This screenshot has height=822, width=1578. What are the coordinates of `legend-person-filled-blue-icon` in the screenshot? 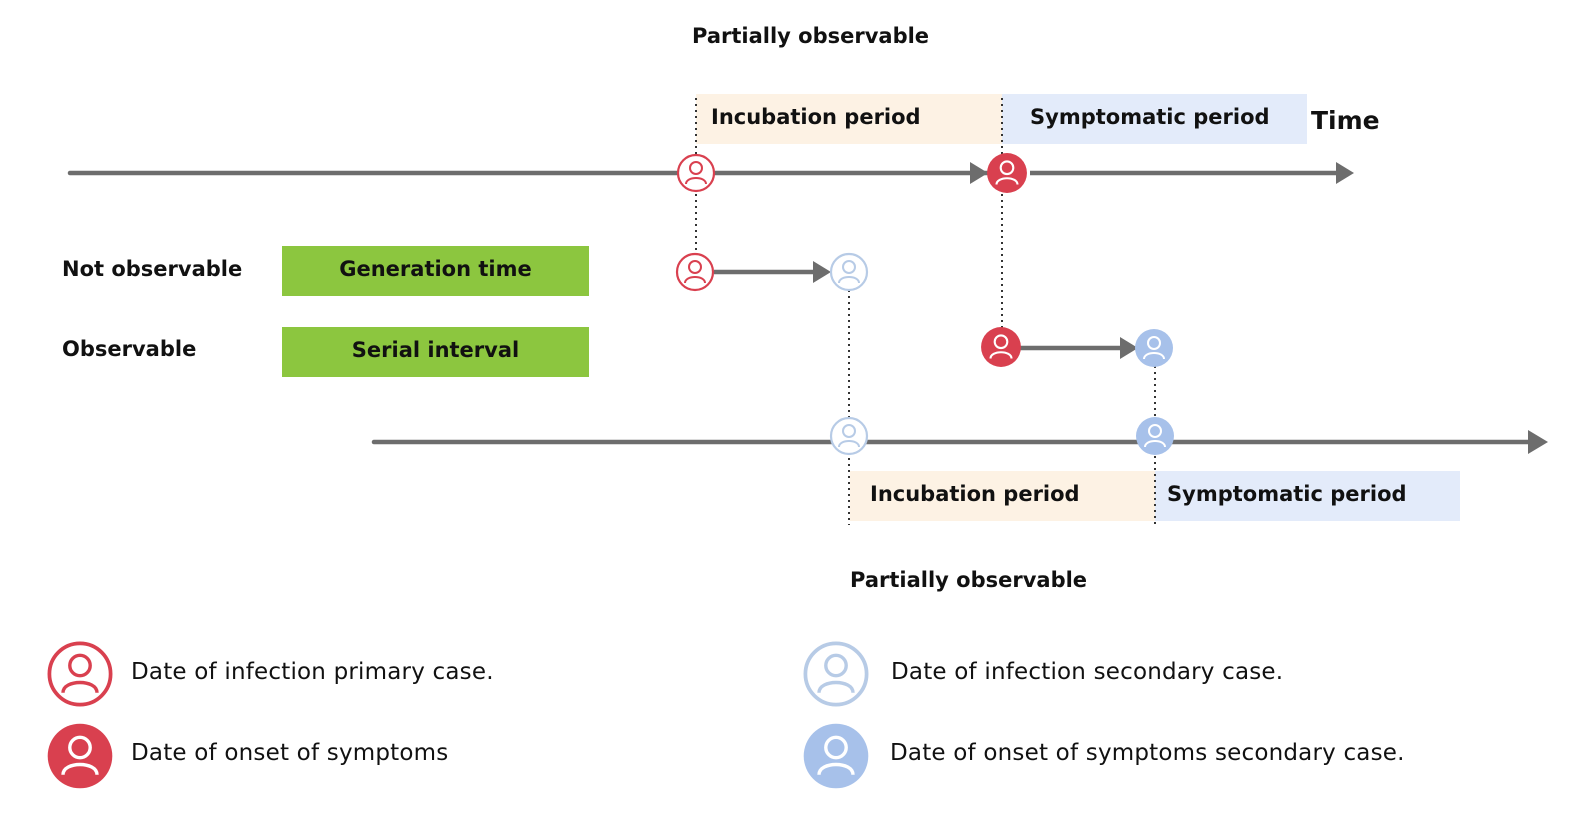 It's located at (836, 756).